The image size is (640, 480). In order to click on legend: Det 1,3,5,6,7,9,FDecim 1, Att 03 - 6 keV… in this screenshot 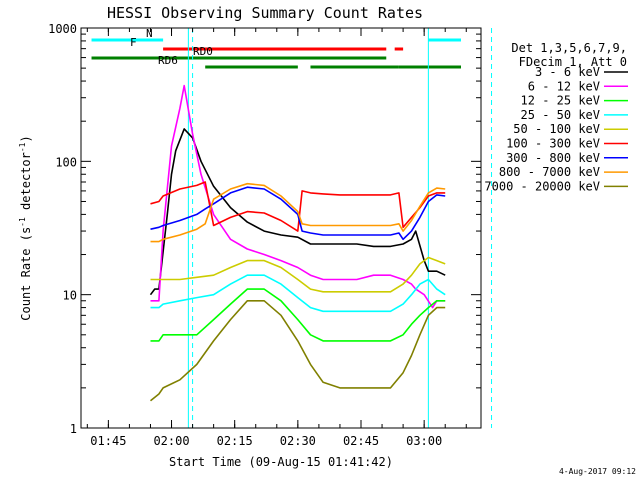, I will do `click(556, 117)`.